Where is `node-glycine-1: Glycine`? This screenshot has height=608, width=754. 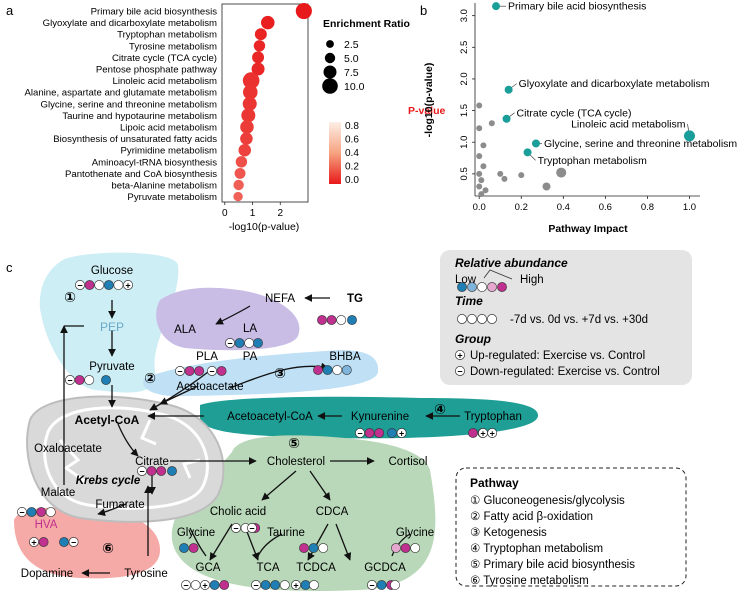
node-glycine-1: Glycine is located at coordinates (196, 533).